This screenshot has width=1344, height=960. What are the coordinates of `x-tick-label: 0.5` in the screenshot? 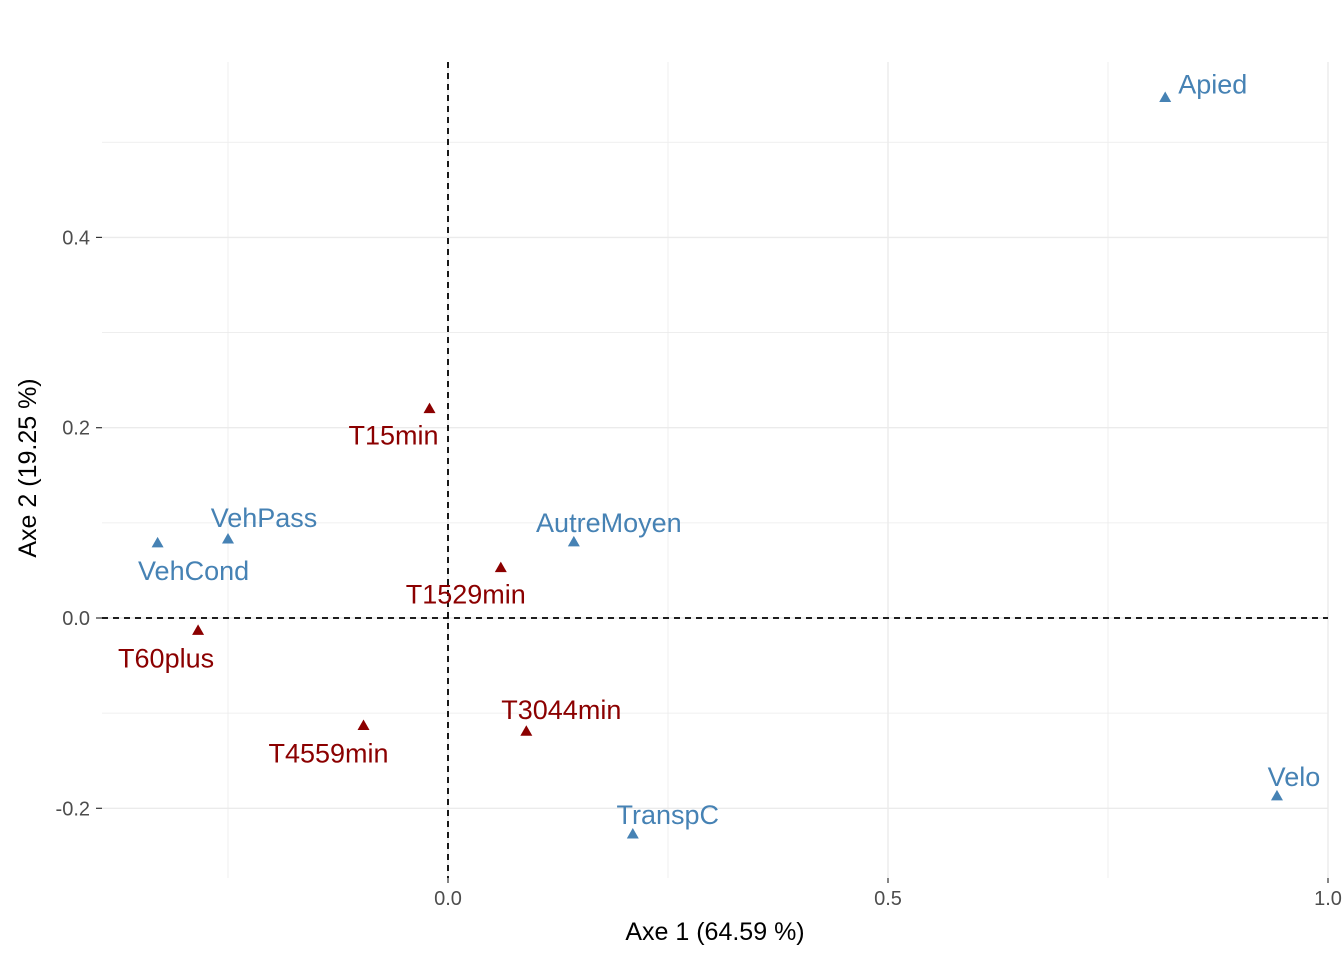 It's located at (888, 899).